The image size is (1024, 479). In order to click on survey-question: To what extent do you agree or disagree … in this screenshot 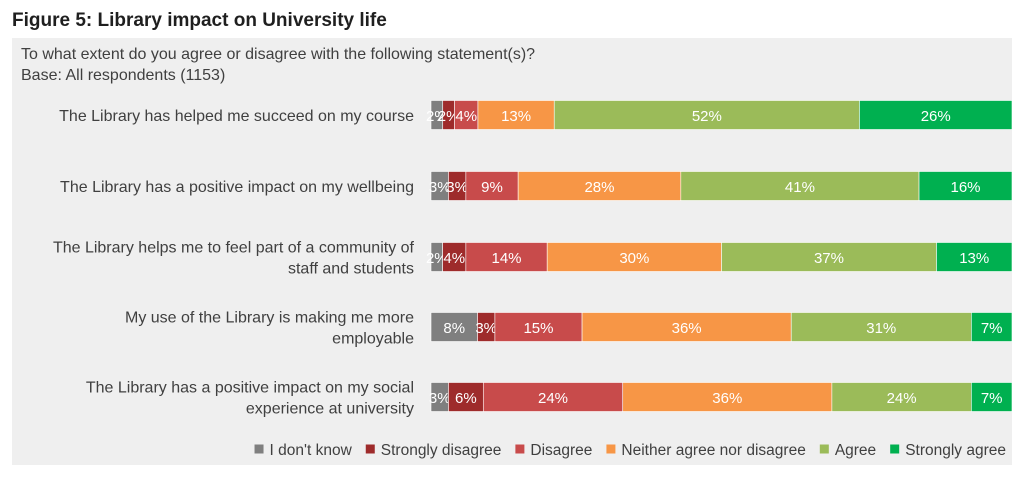, I will do `click(278, 54)`.